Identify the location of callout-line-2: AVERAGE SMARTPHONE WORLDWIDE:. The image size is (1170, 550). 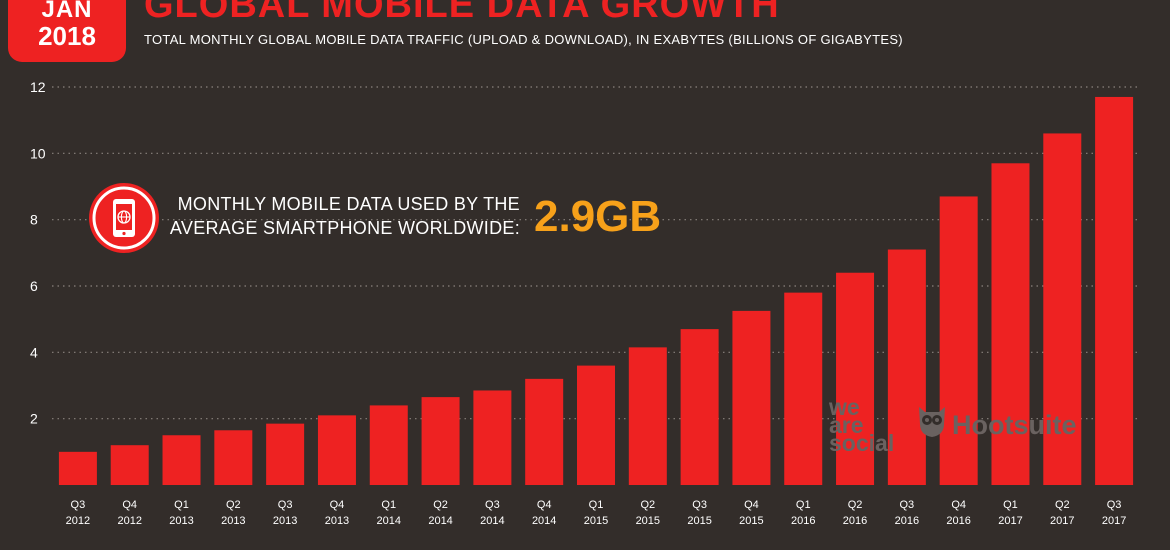
(344, 228).